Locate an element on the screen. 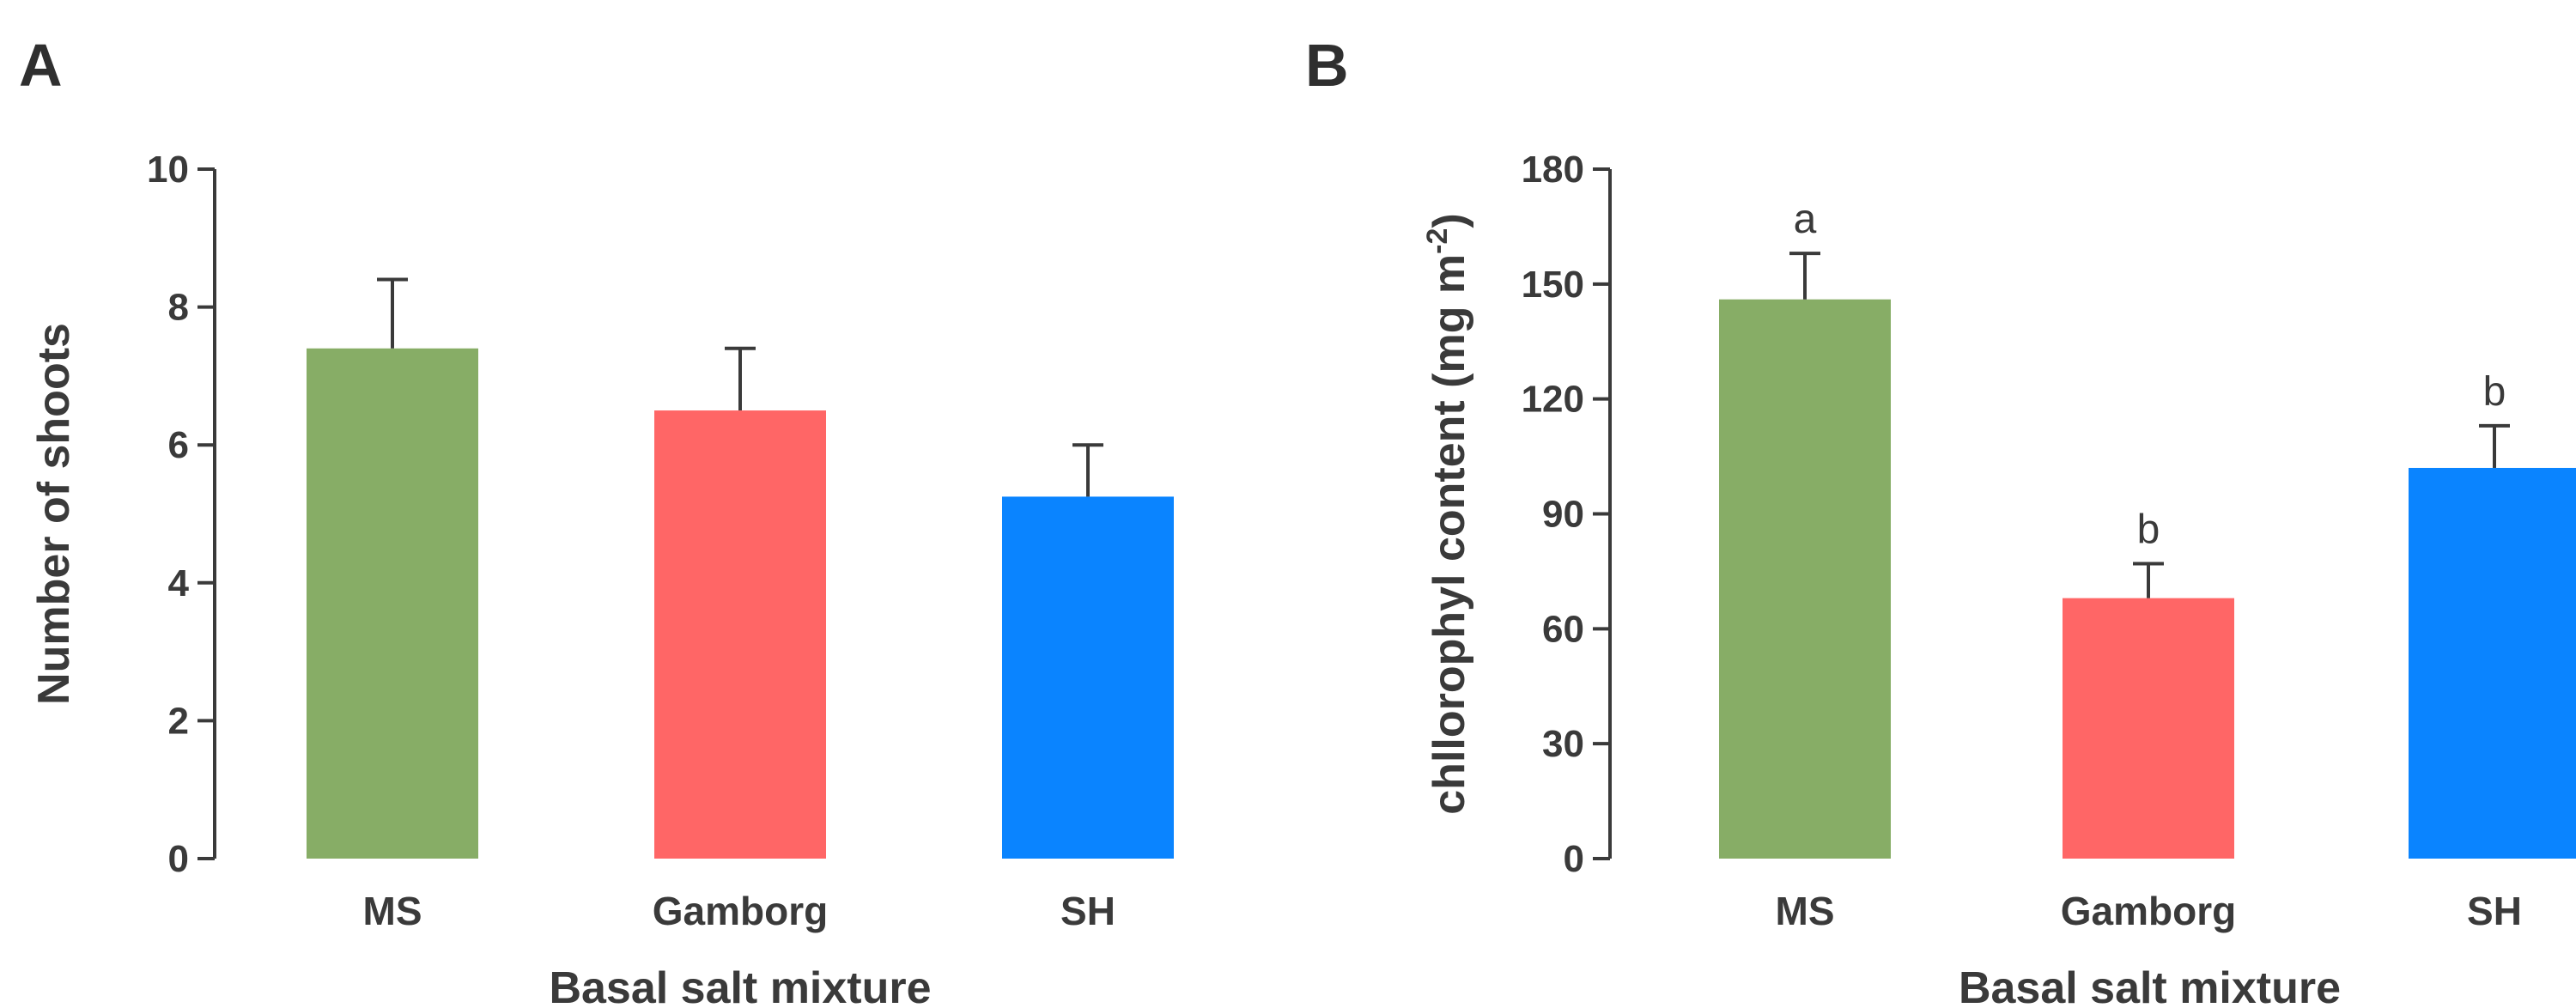  y-axis-title-text: Number of shoots is located at coordinates (54, 514).